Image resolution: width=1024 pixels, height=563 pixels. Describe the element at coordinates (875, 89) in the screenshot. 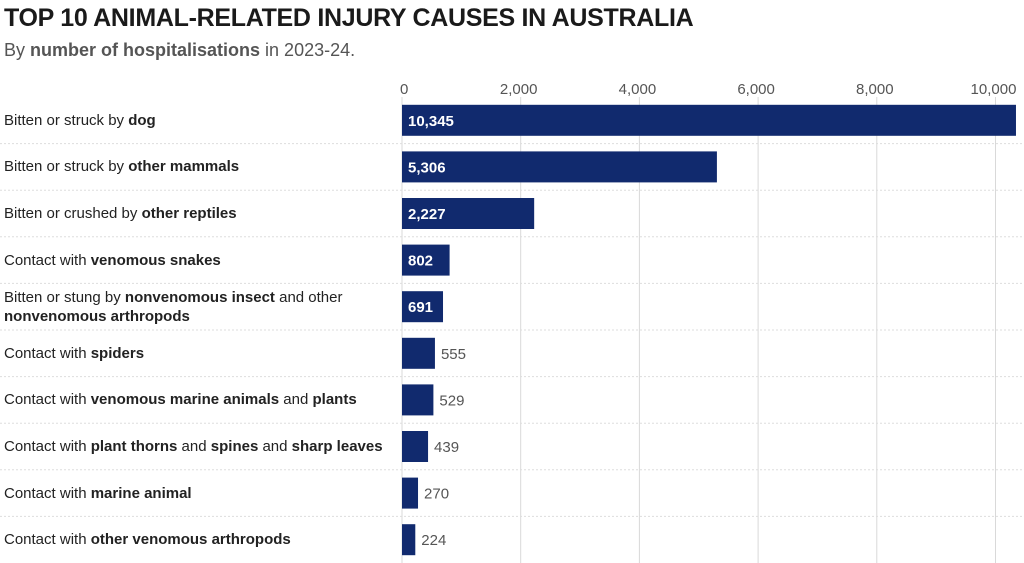

I see `x-tick-label: 8,000` at that location.